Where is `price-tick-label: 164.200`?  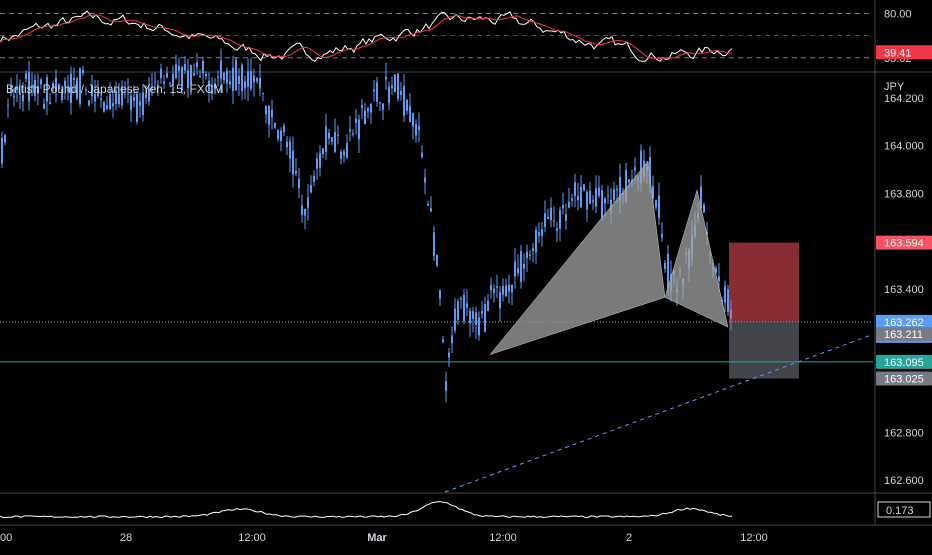
price-tick-label: 164.200 is located at coordinates (904, 99).